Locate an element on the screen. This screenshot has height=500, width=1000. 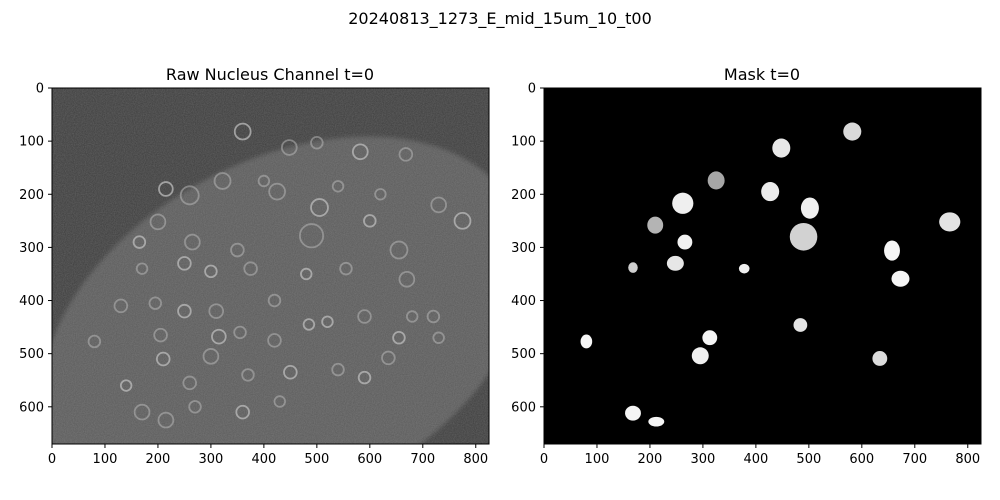
mask-panel-title: Mask t=0 is located at coordinates (762, 74).